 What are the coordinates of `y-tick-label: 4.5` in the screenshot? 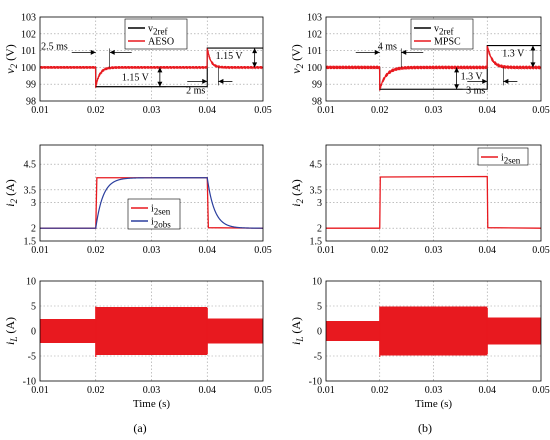 It's located at (30, 165).